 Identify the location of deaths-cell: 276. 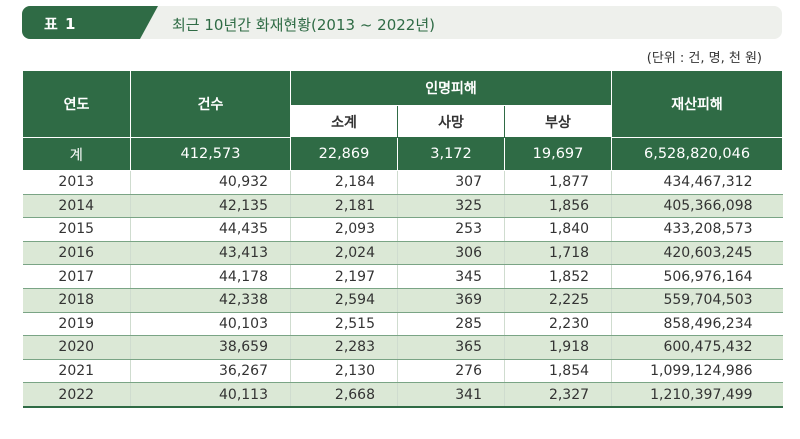
(451, 371).